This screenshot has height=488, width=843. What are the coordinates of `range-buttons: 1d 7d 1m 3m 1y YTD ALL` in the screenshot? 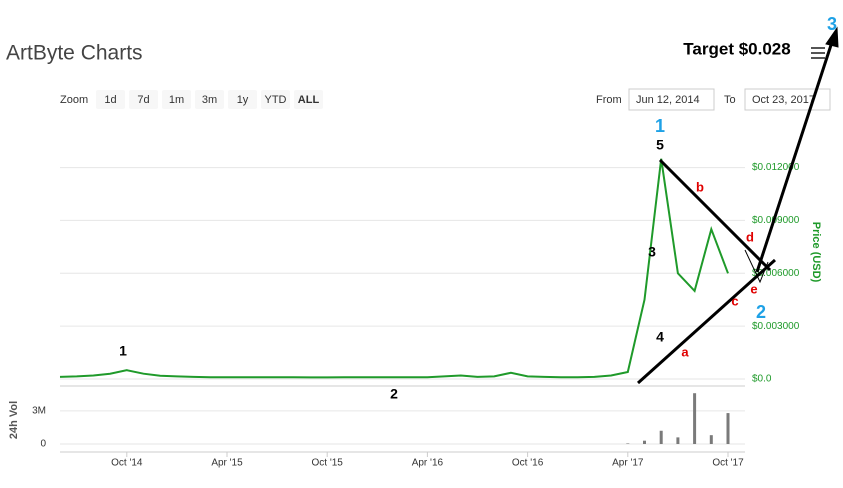 It's located at (209, 99).